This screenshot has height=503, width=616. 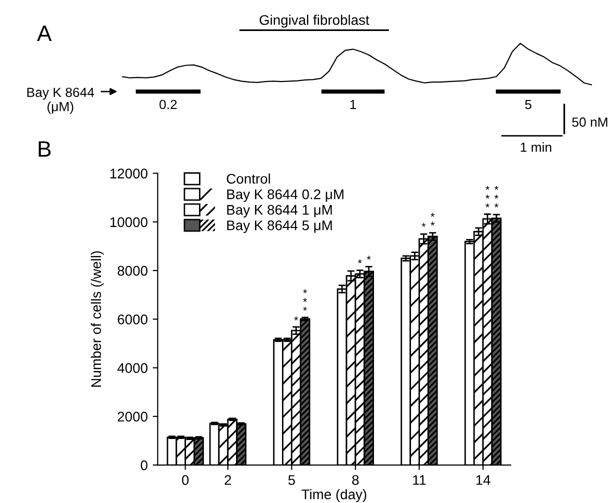 I want to click on legend-label: Bay K 8644 1 μM, so click(x=279, y=211).